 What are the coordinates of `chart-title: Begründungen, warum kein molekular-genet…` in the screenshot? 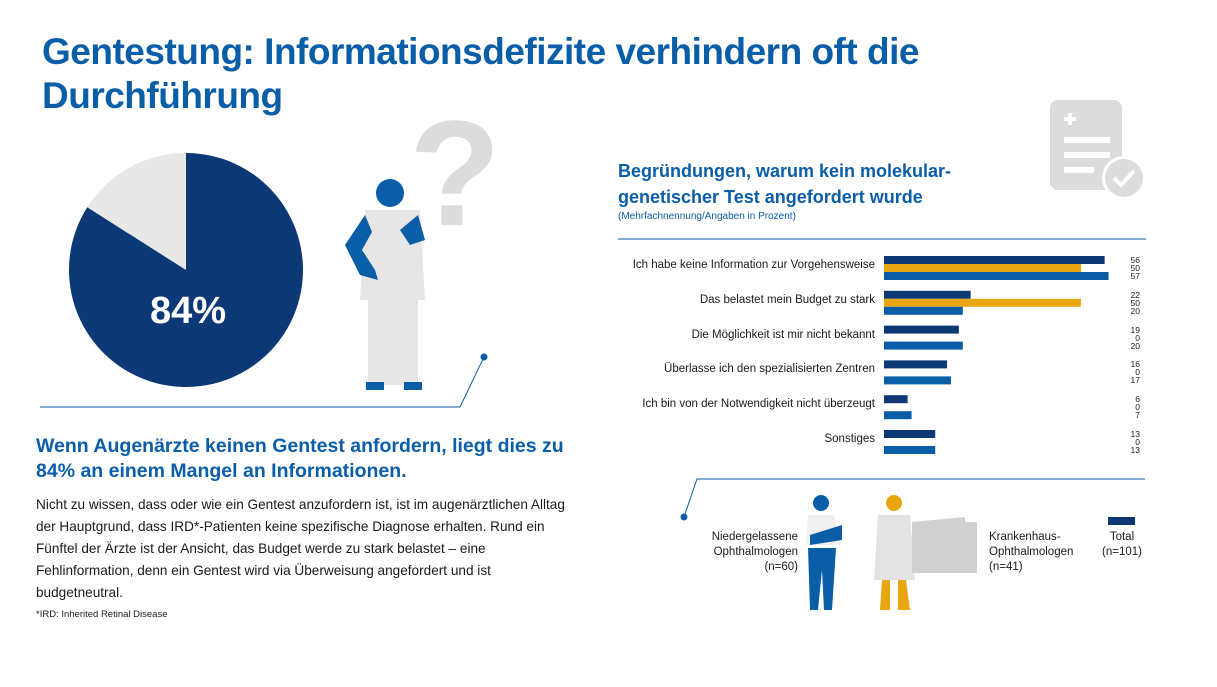 It's located at (785, 184).